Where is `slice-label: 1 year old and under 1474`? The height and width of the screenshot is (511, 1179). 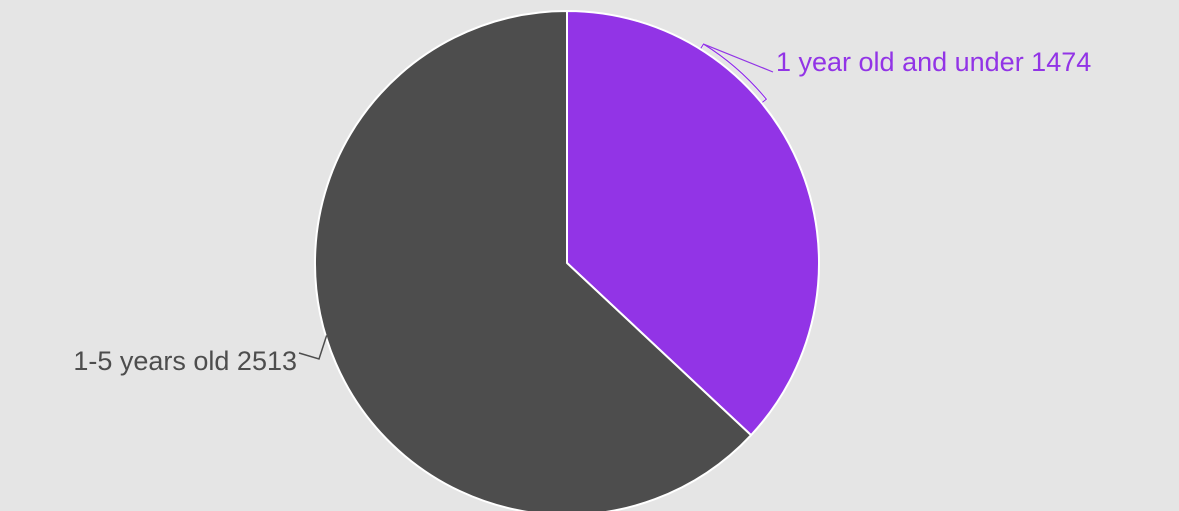
slice-label: 1 year old and under 1474 is located at coordinates (933, 62).